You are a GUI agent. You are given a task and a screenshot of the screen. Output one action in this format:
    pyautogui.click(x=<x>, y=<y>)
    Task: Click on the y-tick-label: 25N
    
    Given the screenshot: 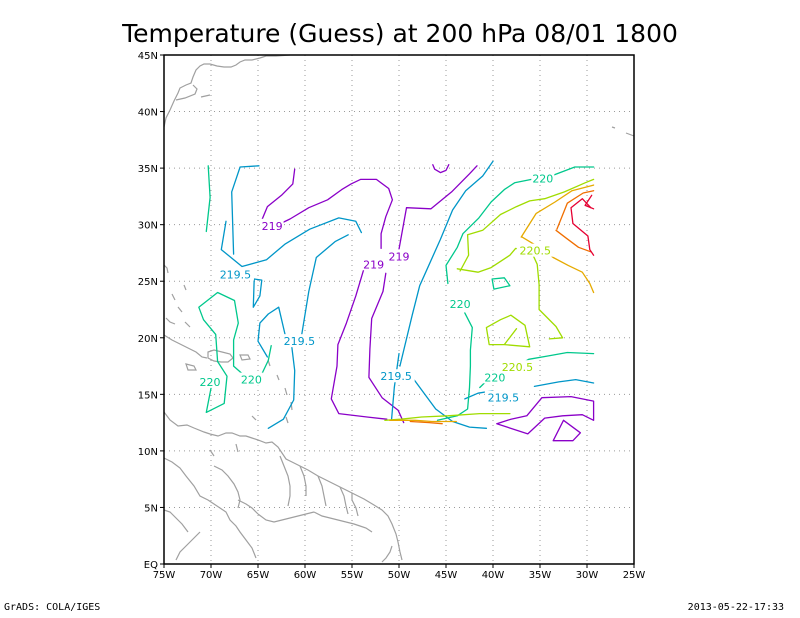 What is the action you would take?
    pyautogui.click(x=148, y=282)
    